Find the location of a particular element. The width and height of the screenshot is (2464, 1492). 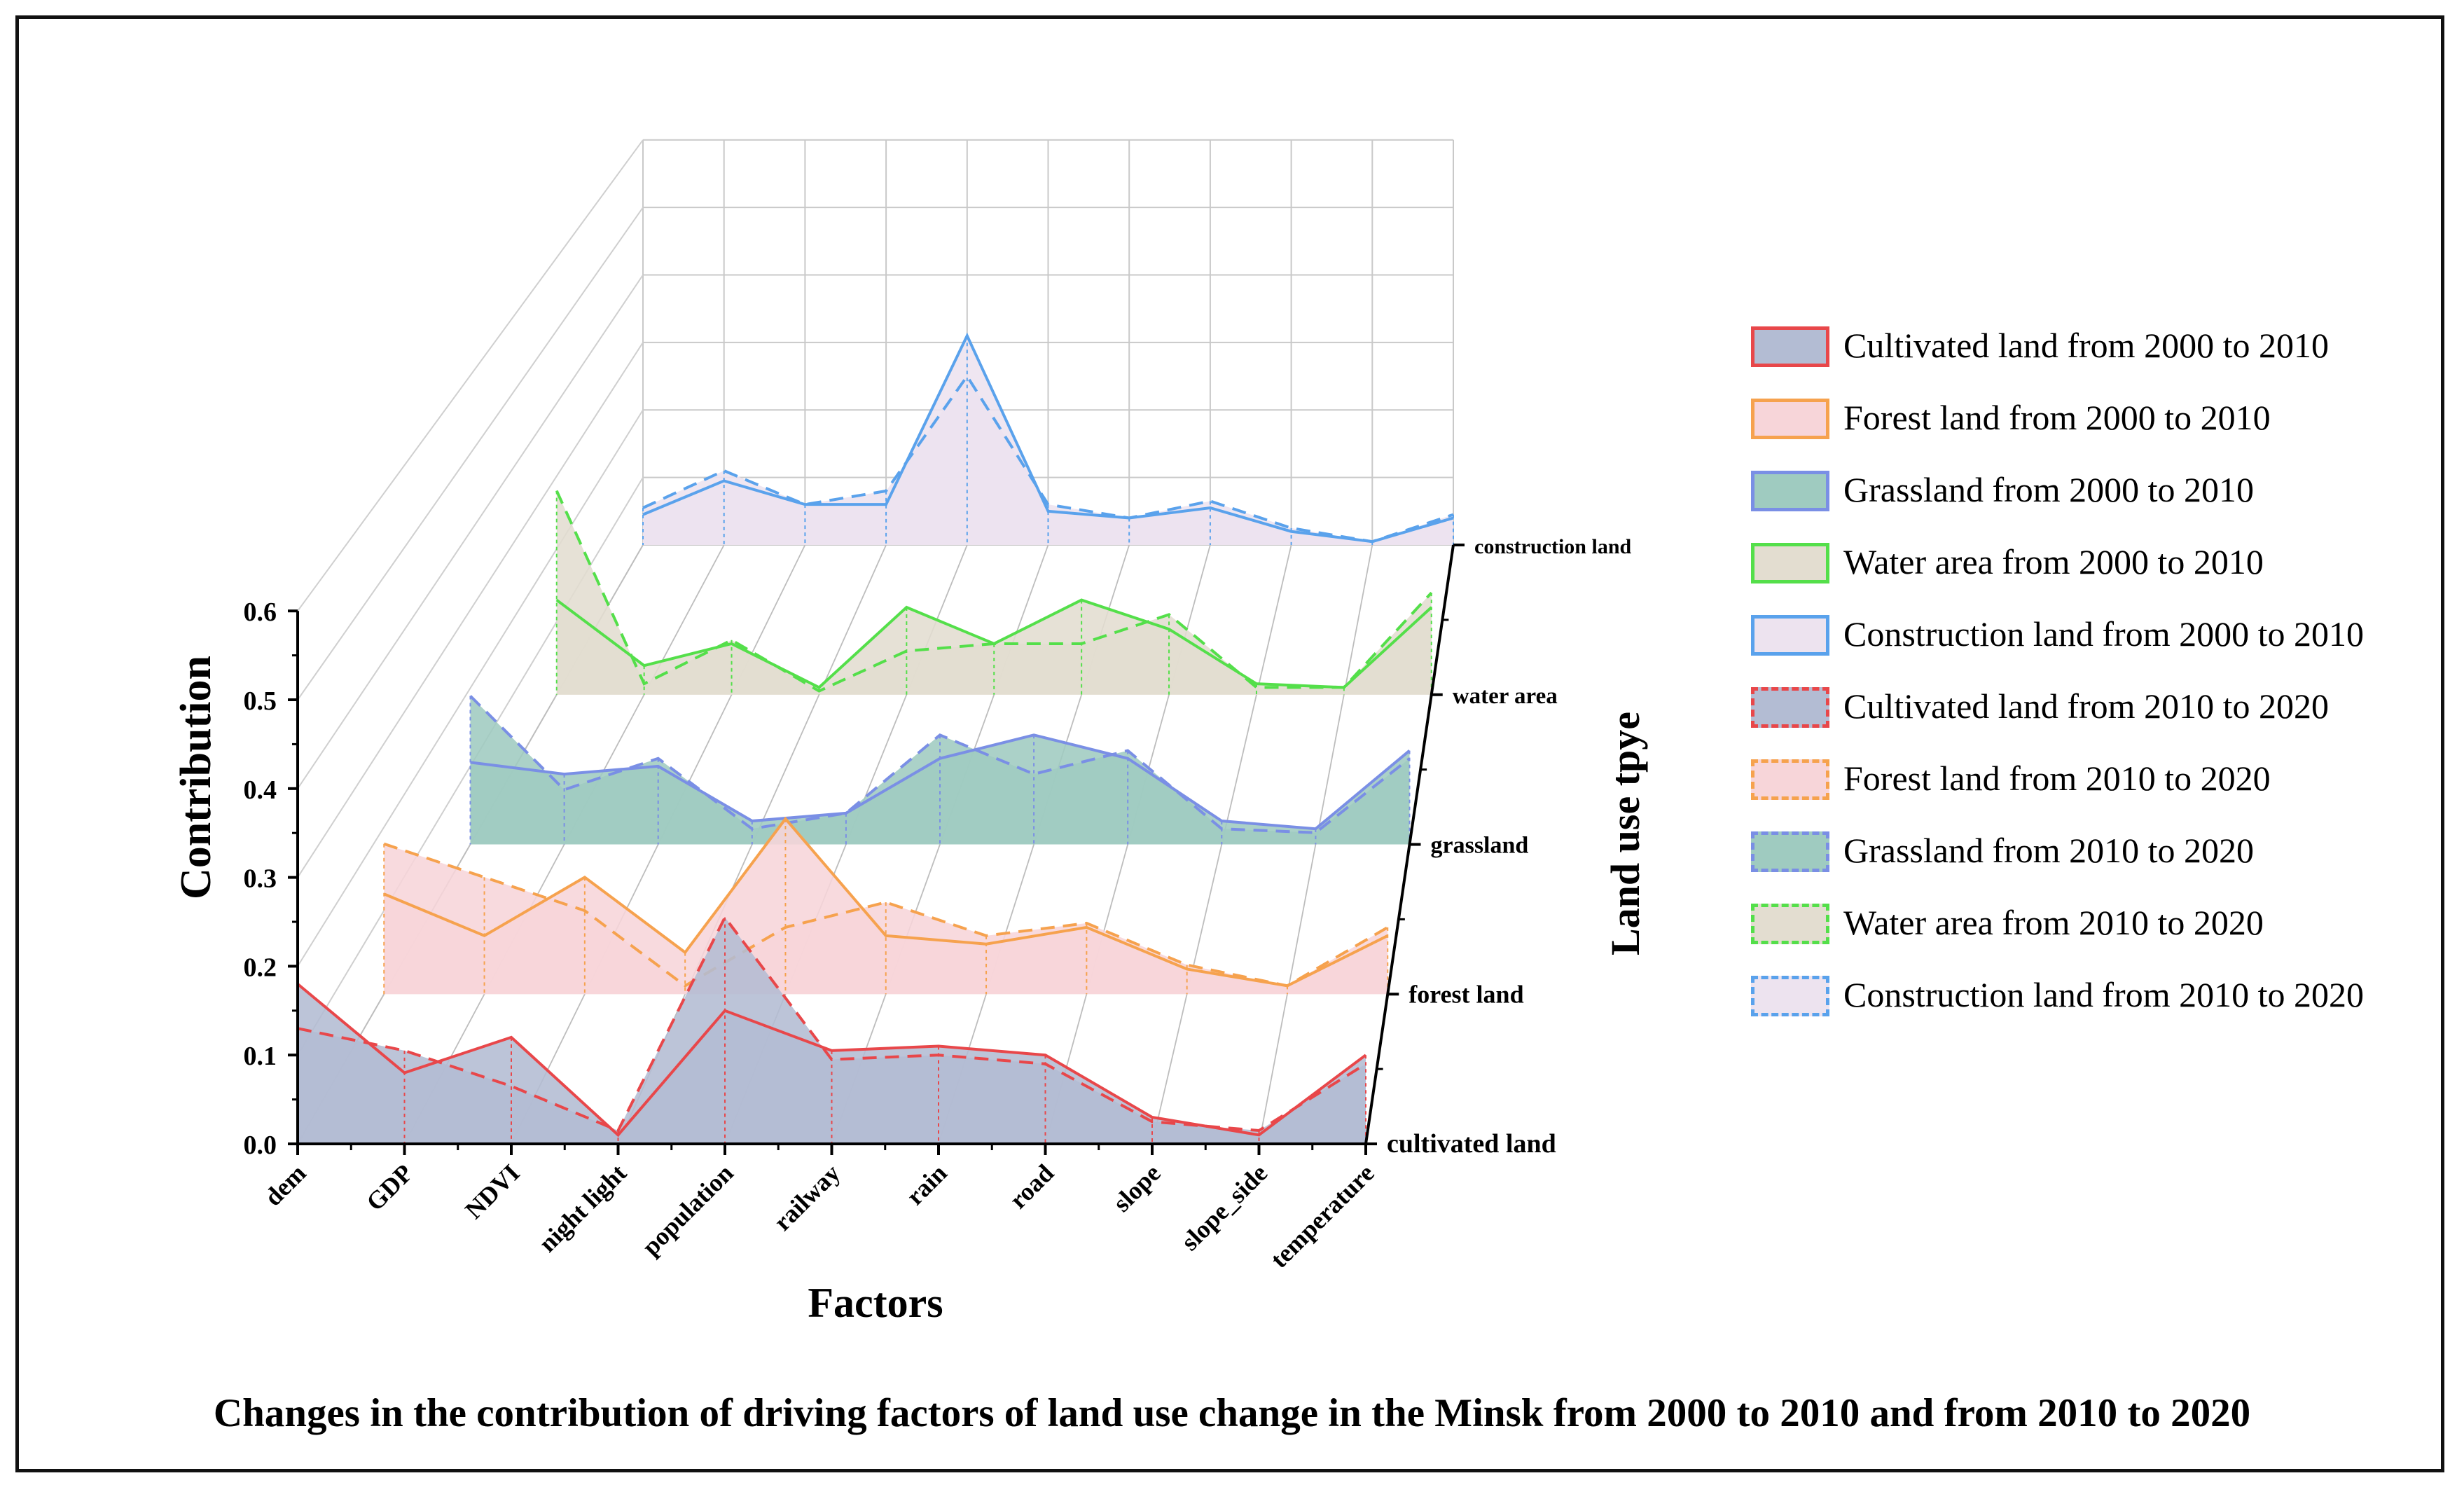

y-tick-label: 0.2 is located at coordinates (260, 967).